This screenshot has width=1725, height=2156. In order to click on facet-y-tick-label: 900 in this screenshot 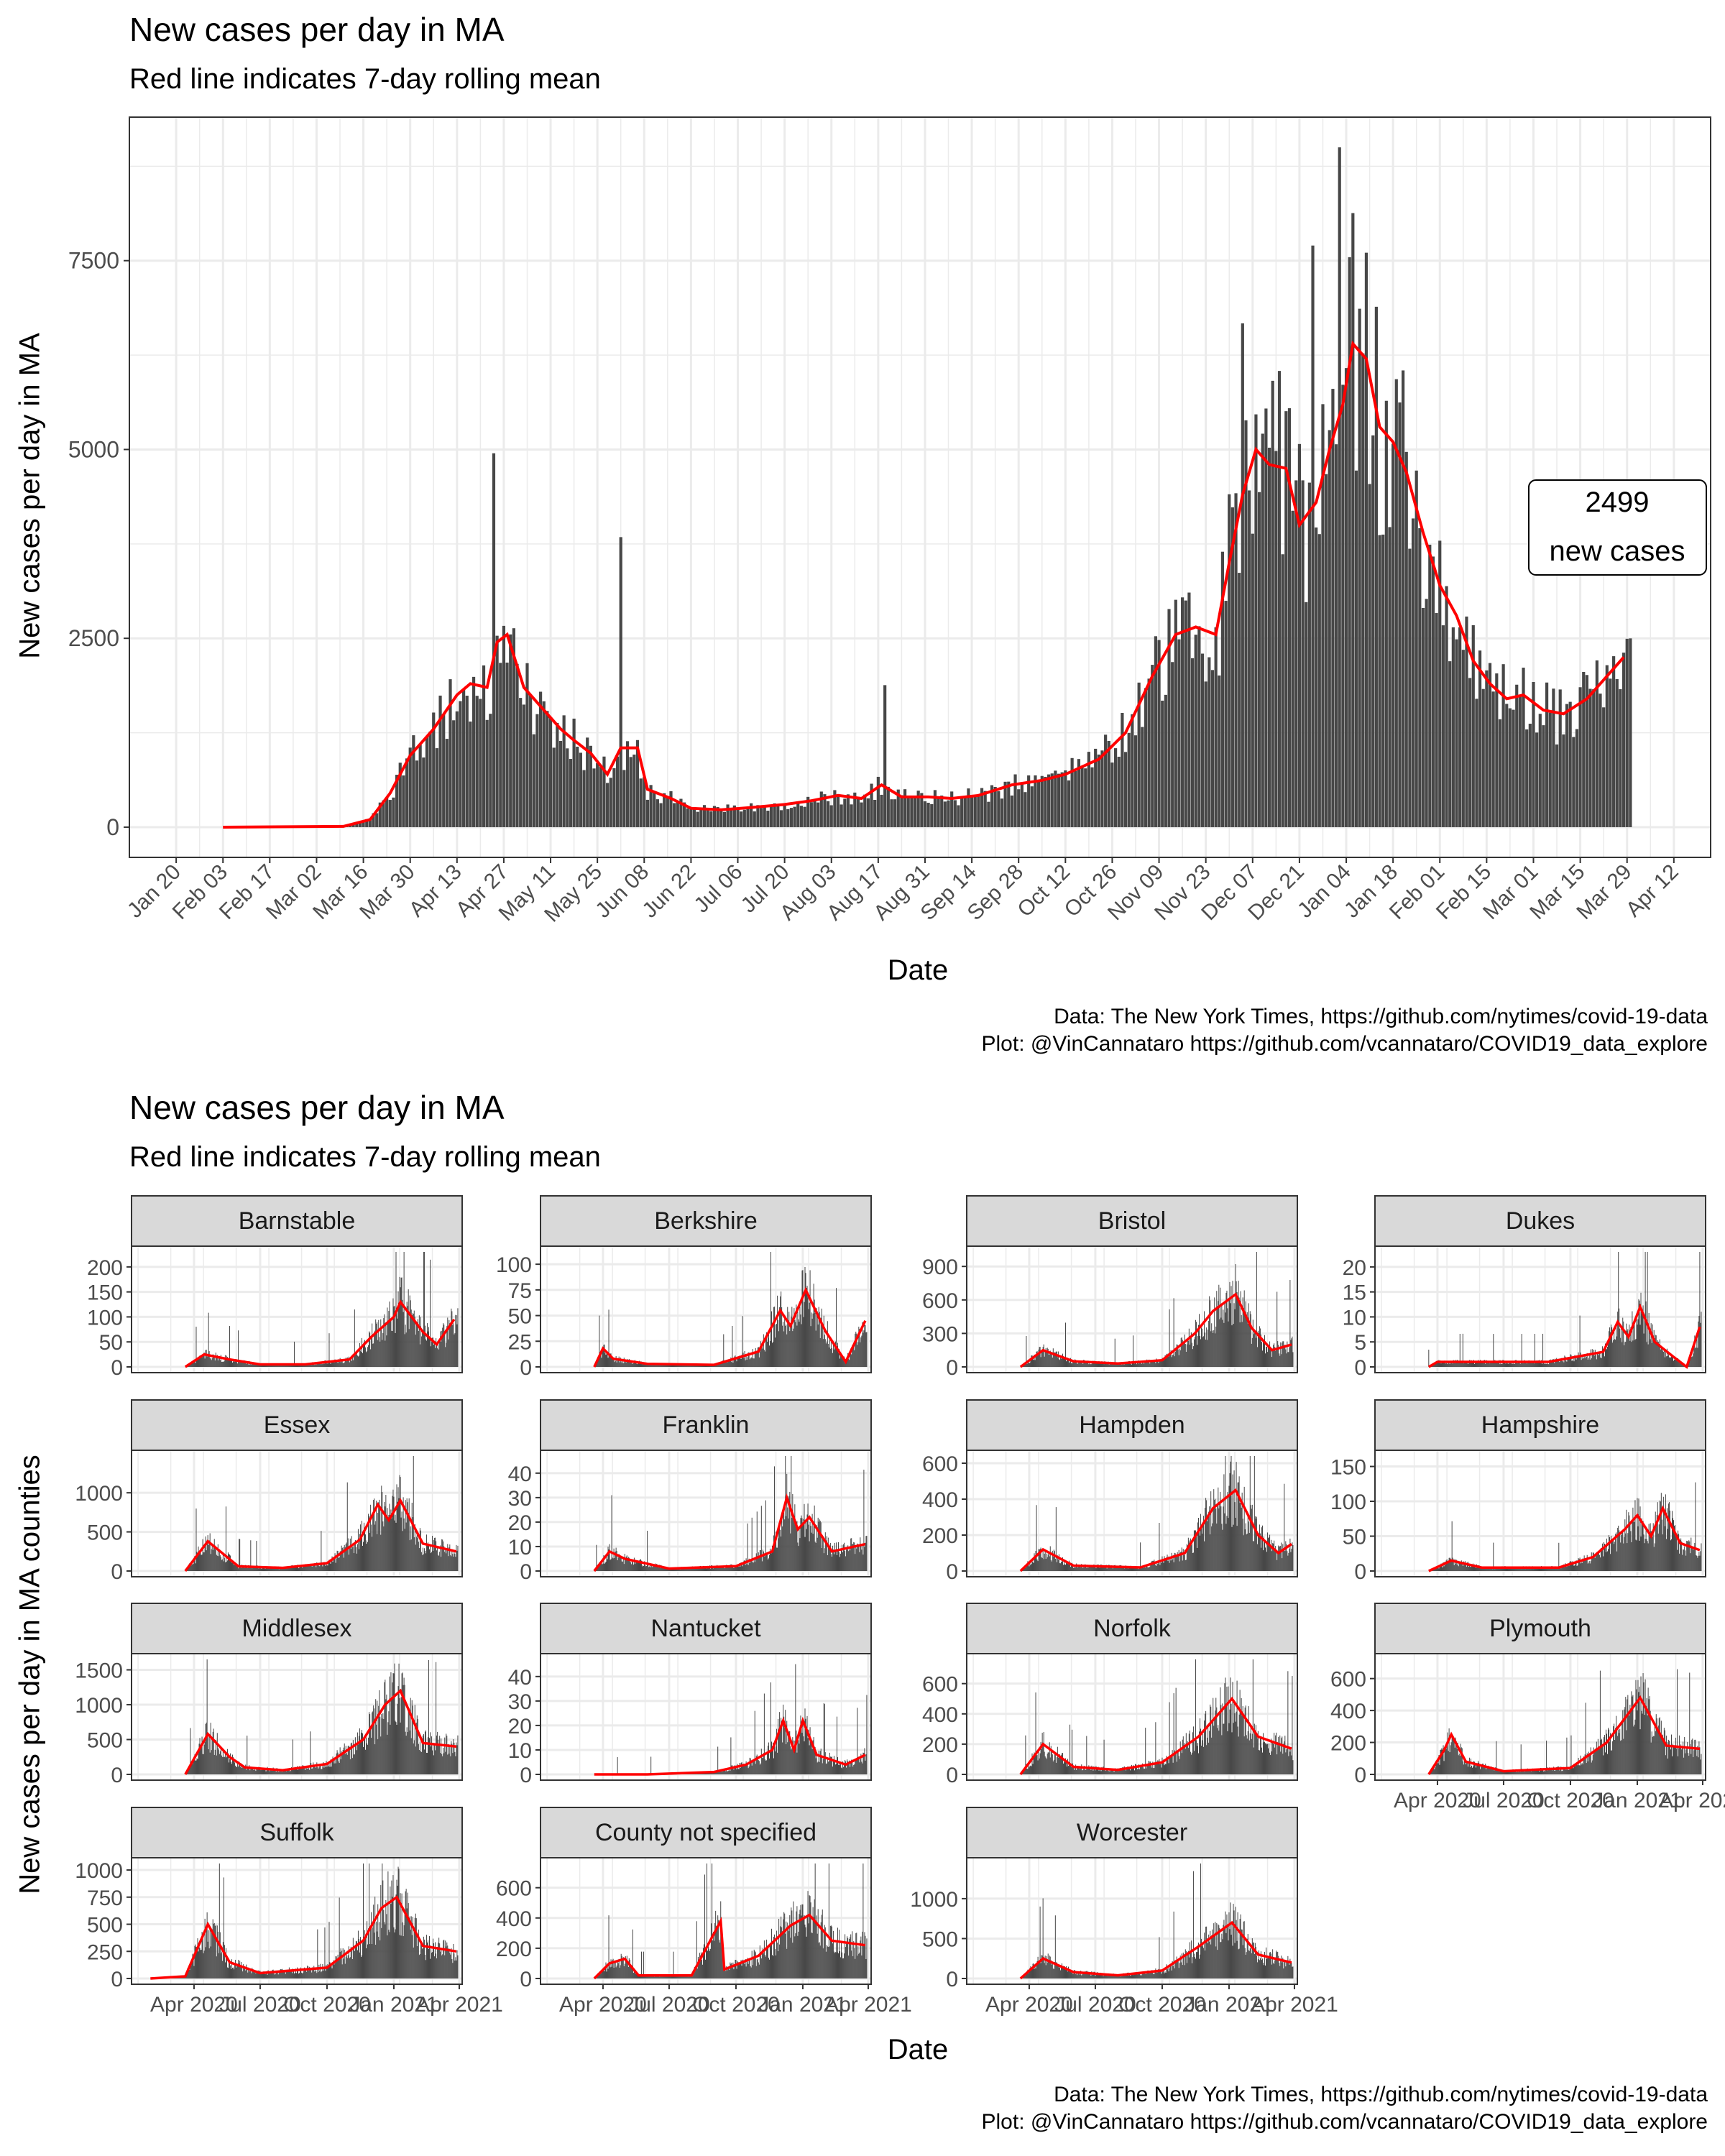, I will do `click(940, 1267)`.